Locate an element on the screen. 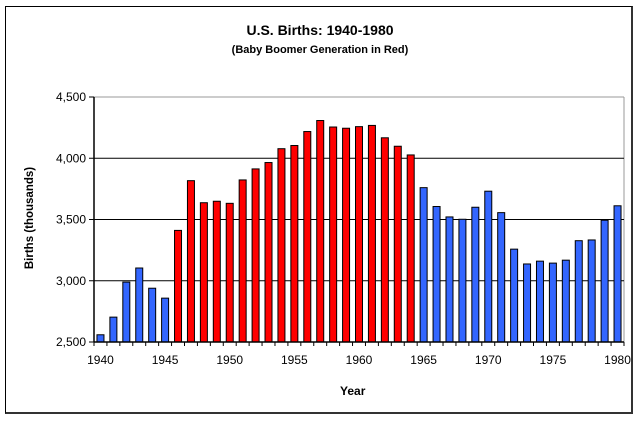  bar-1960 is located at coordinates (359, 234).